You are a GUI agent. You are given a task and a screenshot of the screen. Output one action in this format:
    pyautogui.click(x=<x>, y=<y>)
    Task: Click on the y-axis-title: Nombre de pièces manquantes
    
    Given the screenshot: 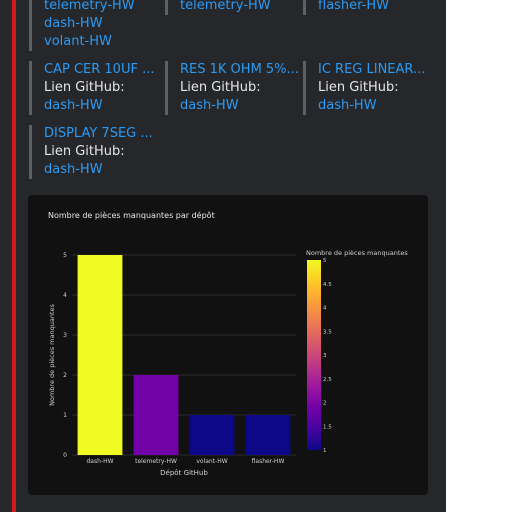 What is the action you would take?
    pyautogui.click(x=52, y=355)
    